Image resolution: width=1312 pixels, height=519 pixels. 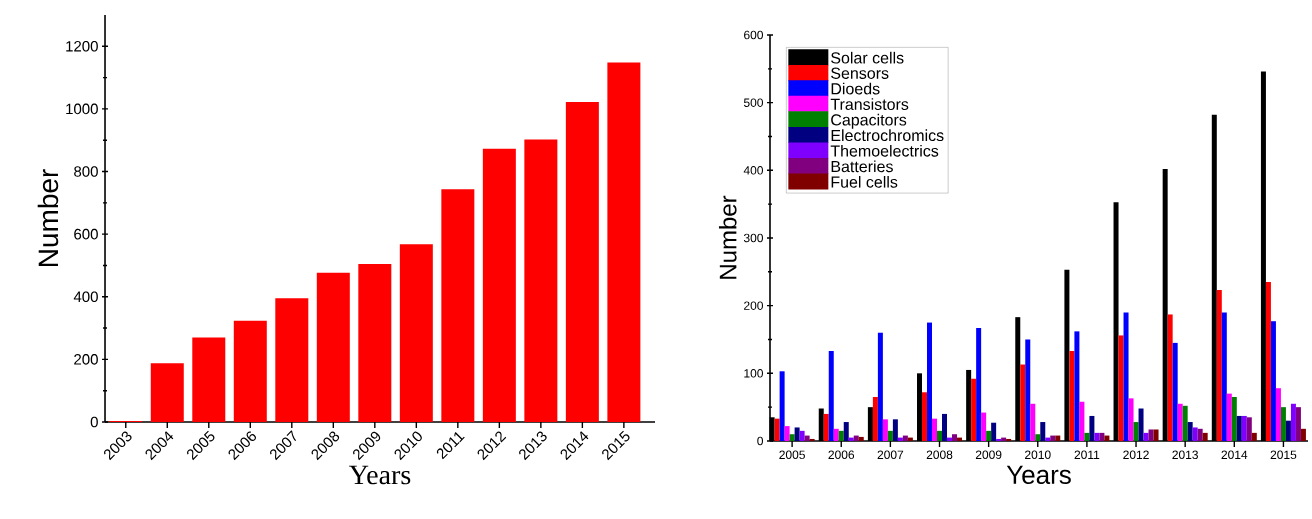 I want to click on y-tick-label: 500, so click(x=753, y=102).